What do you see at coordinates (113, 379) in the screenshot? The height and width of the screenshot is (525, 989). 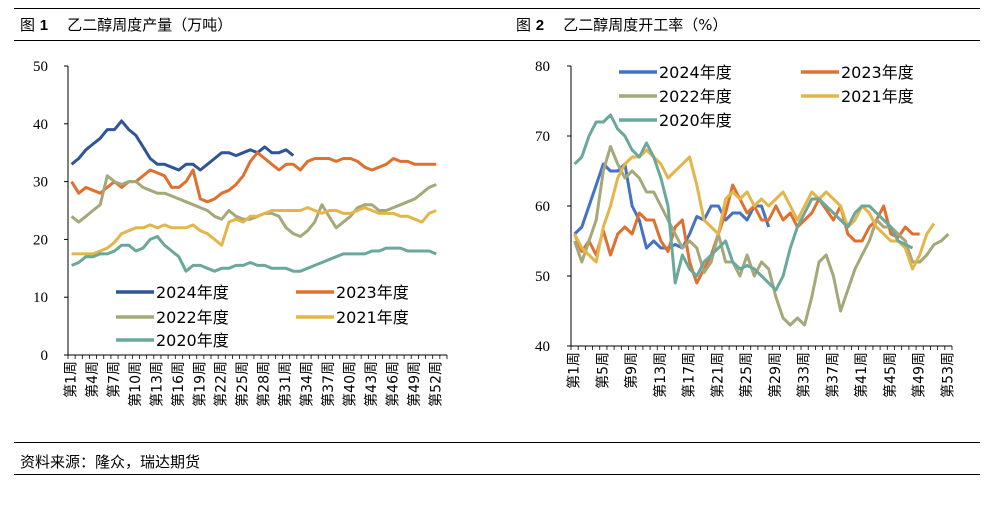 I see `x-tick-label: 第7周` at bounding box center [113, 379].